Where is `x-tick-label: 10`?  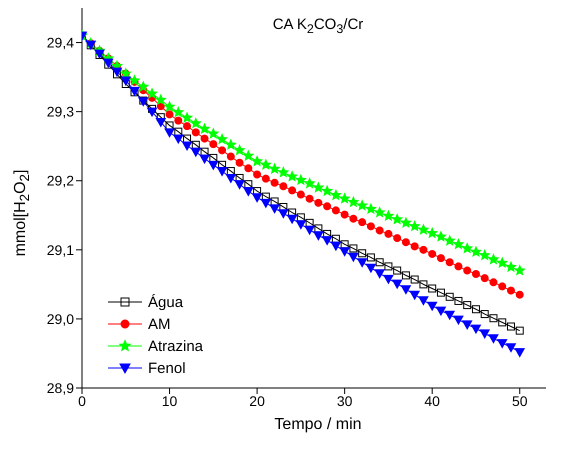
x-tick-label: 10 is located at coordinates (170, 400).